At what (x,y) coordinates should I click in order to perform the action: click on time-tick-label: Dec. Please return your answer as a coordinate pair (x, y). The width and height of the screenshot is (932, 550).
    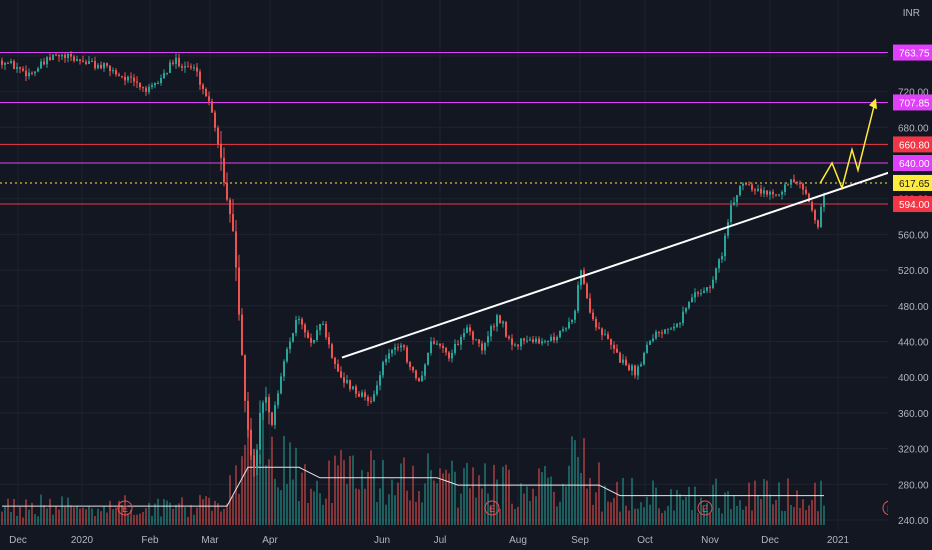
    Looking at the image, I should click on (18, 540).